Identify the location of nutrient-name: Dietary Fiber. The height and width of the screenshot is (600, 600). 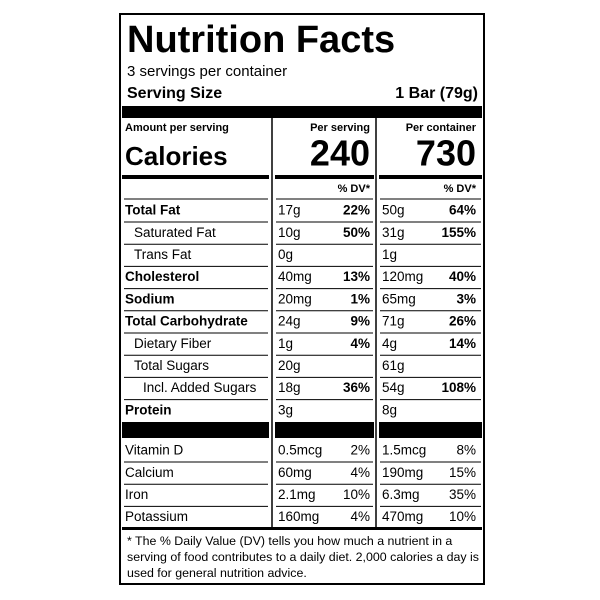
(173, 343).